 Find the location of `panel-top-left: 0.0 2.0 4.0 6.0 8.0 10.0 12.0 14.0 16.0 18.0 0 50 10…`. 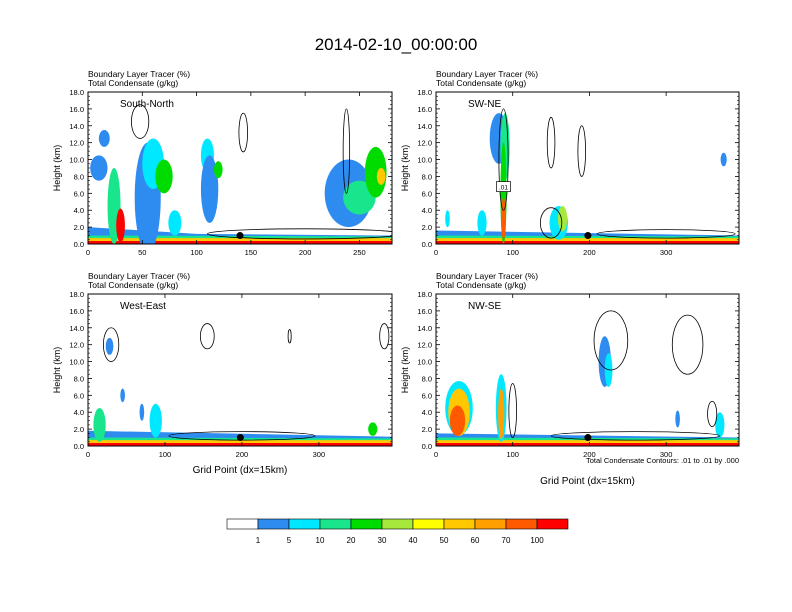

panel-top-left: 0.0 2.0 4.0 6.0 8.0 10.0 12.0 14.0 16.0 18.0 0 50 10… is located at coordinates (222, 163).